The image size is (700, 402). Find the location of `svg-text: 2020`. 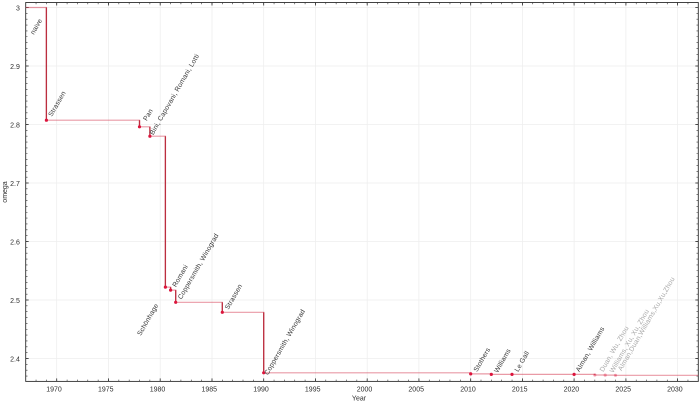

svg-text: 2020 is located at coordinates (572, 389).